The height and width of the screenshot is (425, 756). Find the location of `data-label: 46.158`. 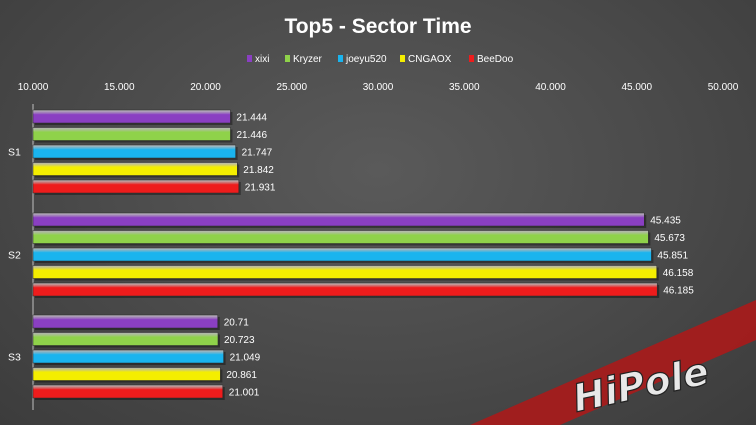

data-label: 46.158 is located at coordinates (678, 273).